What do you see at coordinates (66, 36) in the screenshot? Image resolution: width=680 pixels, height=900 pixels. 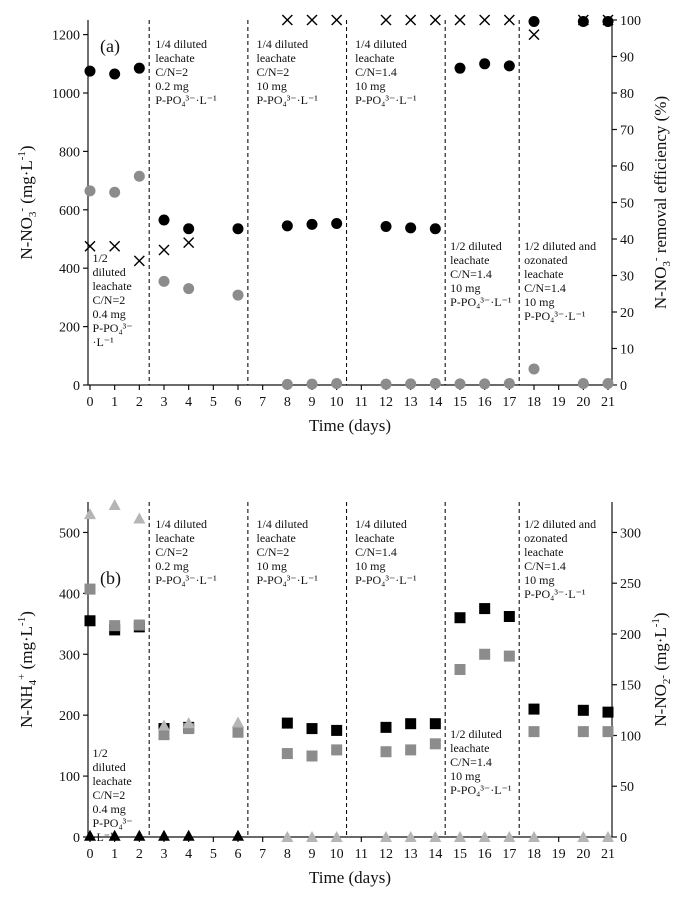 I see `y-tick-label-left: 1200` at bounding box center [66, 36].